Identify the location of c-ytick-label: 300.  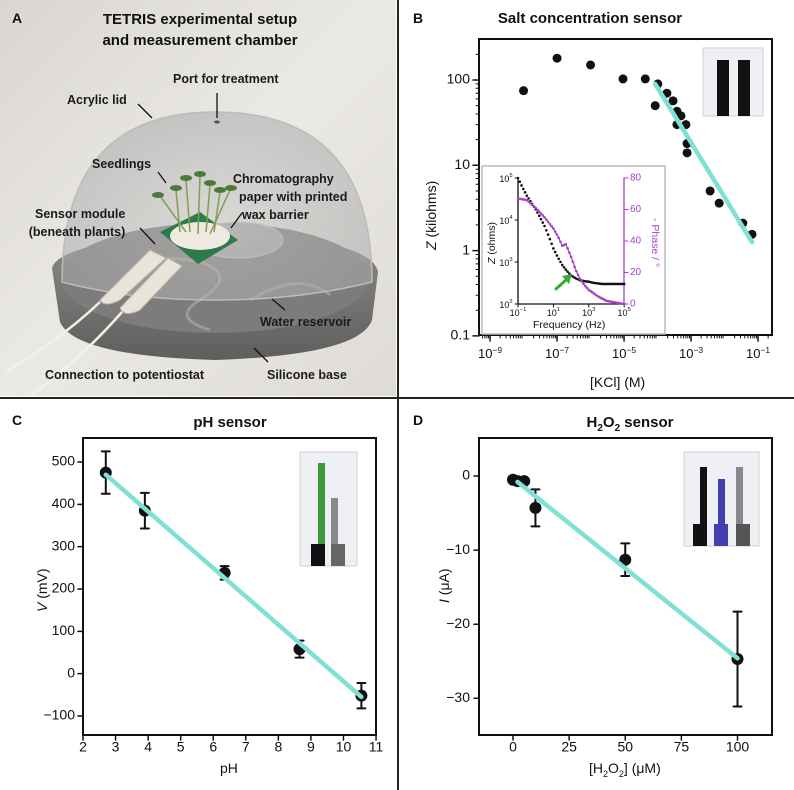
(64, 545).